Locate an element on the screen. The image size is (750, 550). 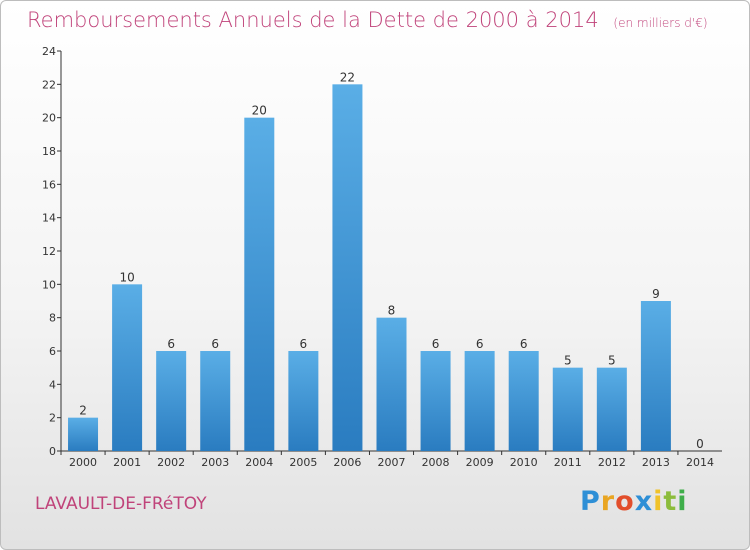
data-label: 0 is located at coordinates (700, 444).